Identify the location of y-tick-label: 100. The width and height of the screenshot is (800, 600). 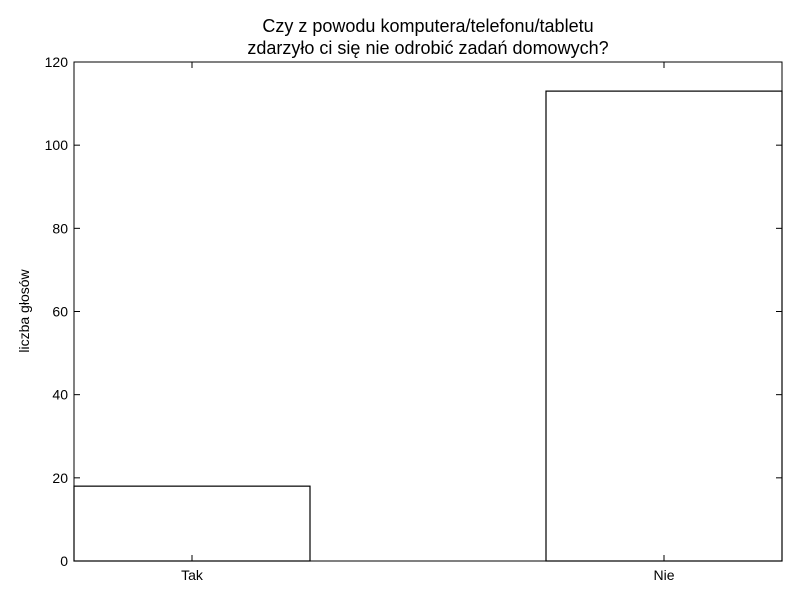
(57, 145).